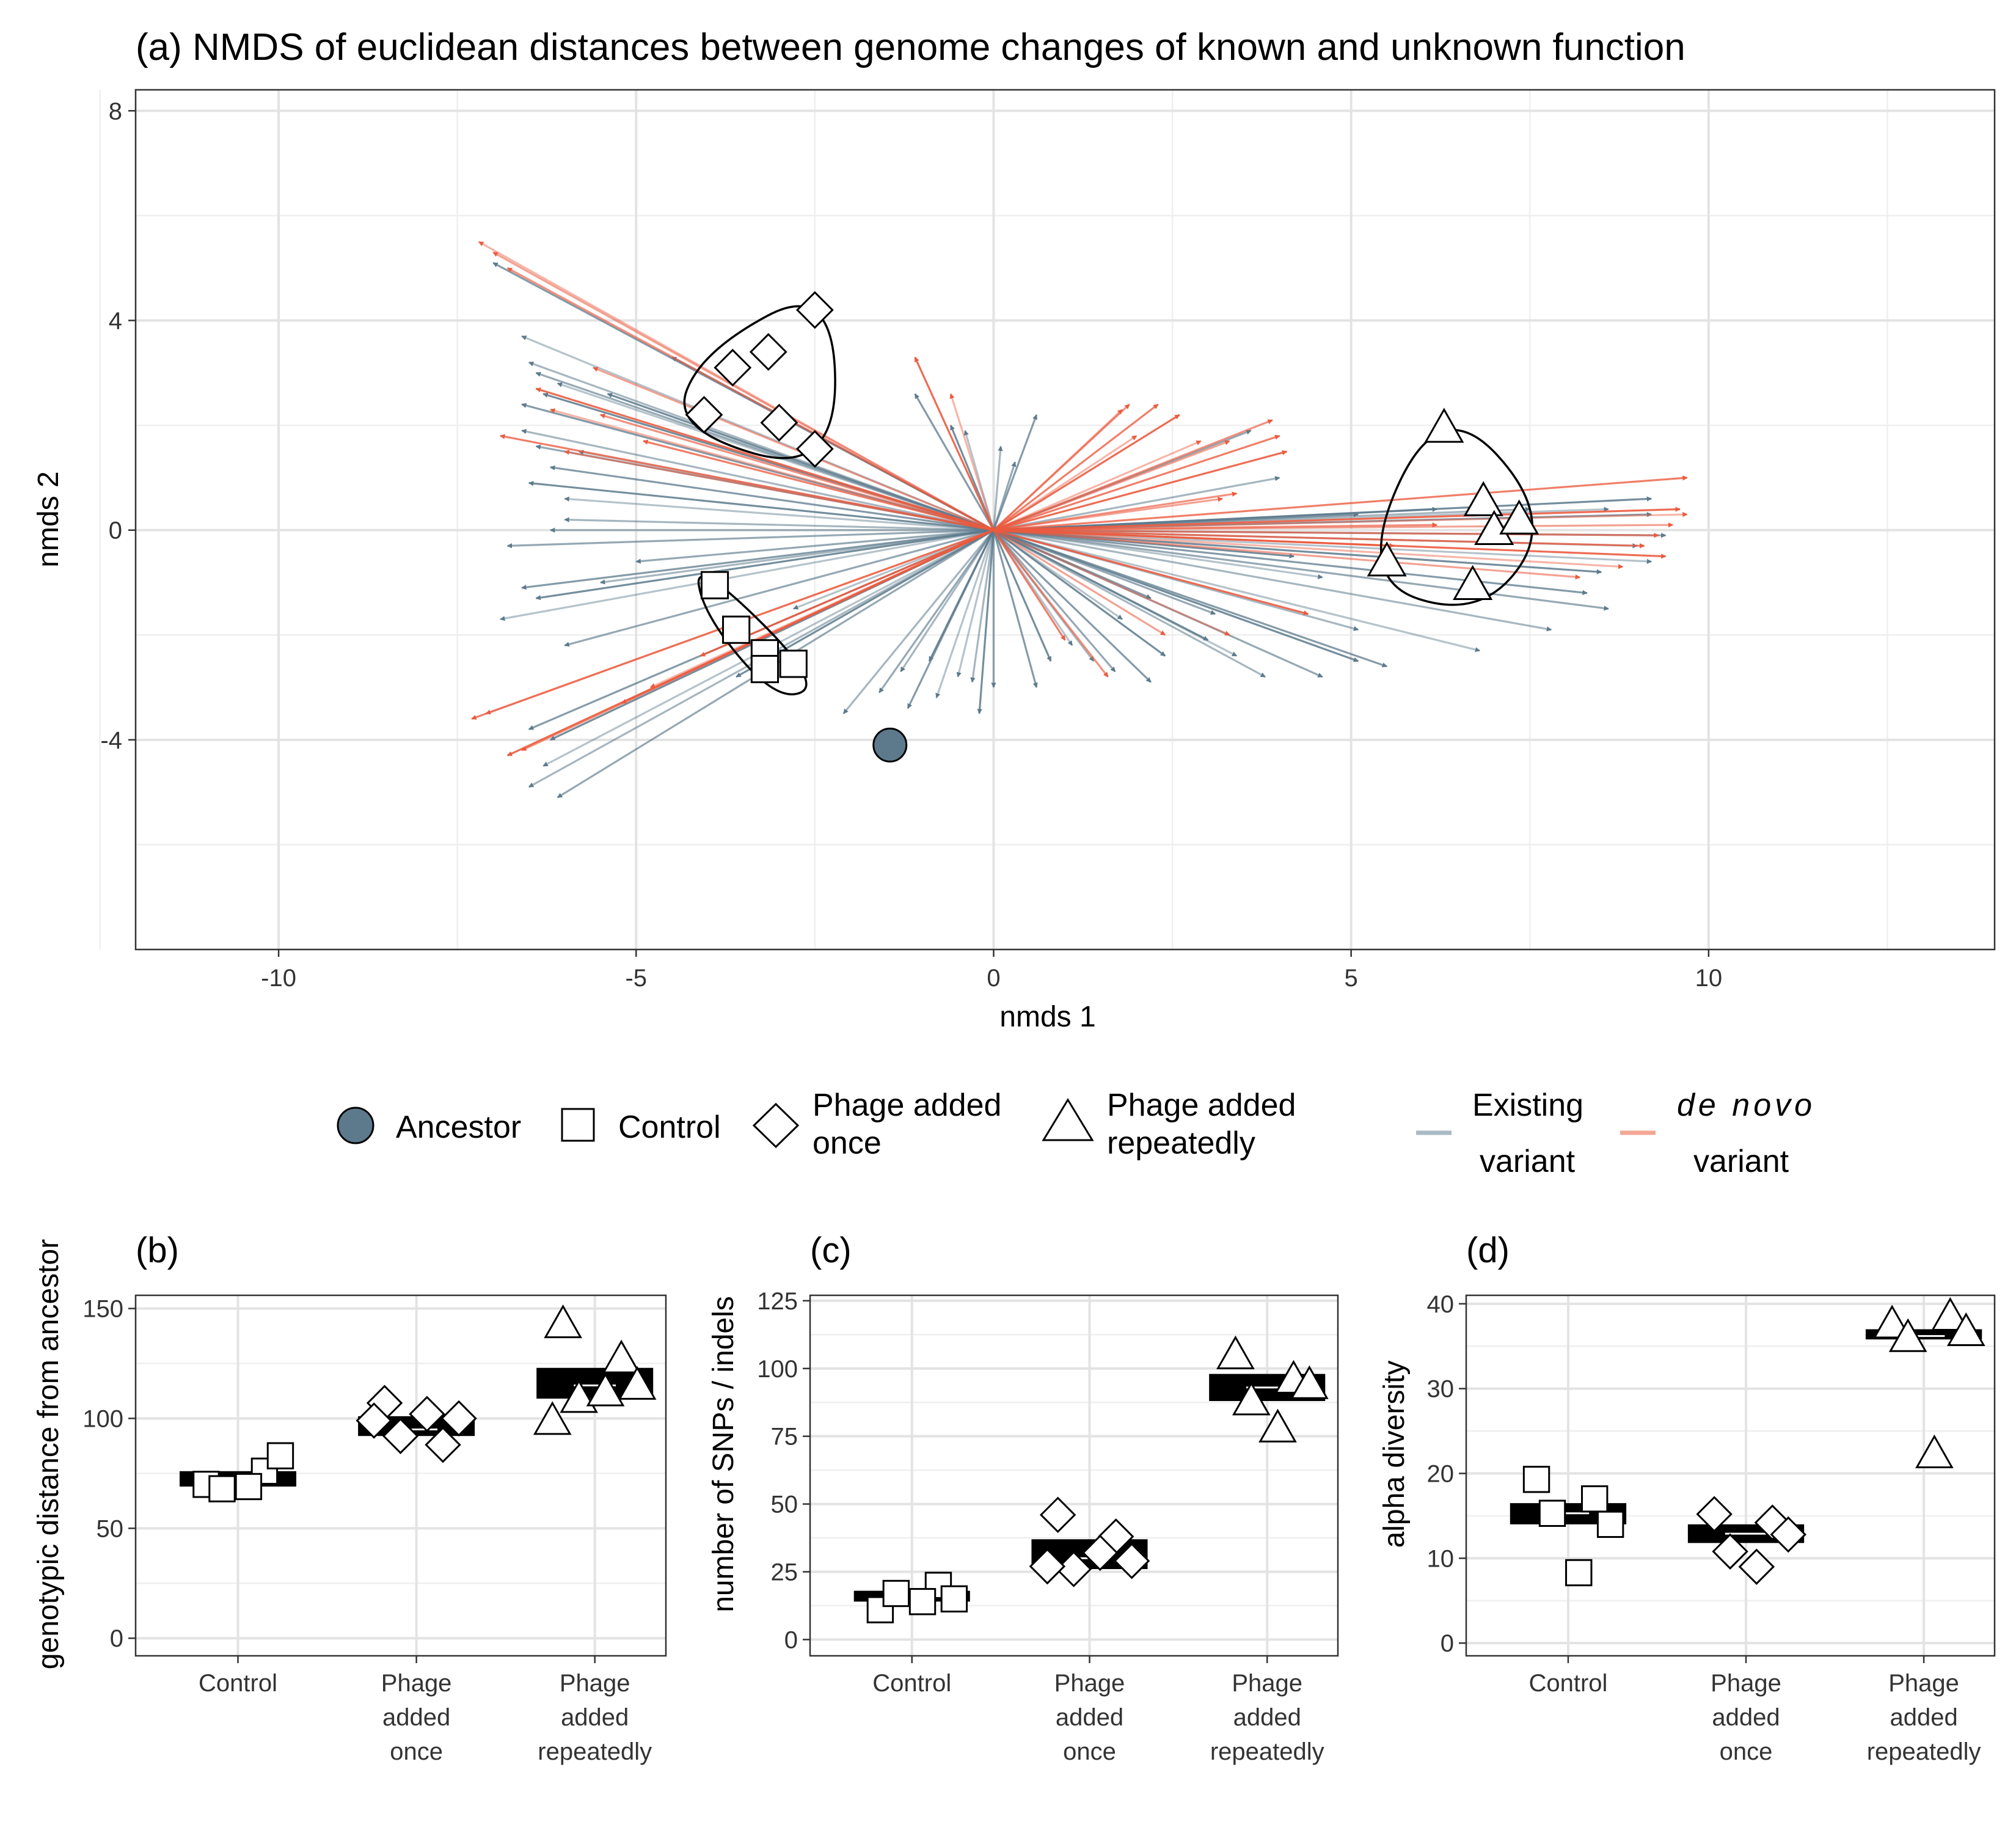  What do you see at coordinates (1528, 1105) in the screenshot?
I see `legend-existing-label-1: Existing` at bounding box center [1528, 1105].